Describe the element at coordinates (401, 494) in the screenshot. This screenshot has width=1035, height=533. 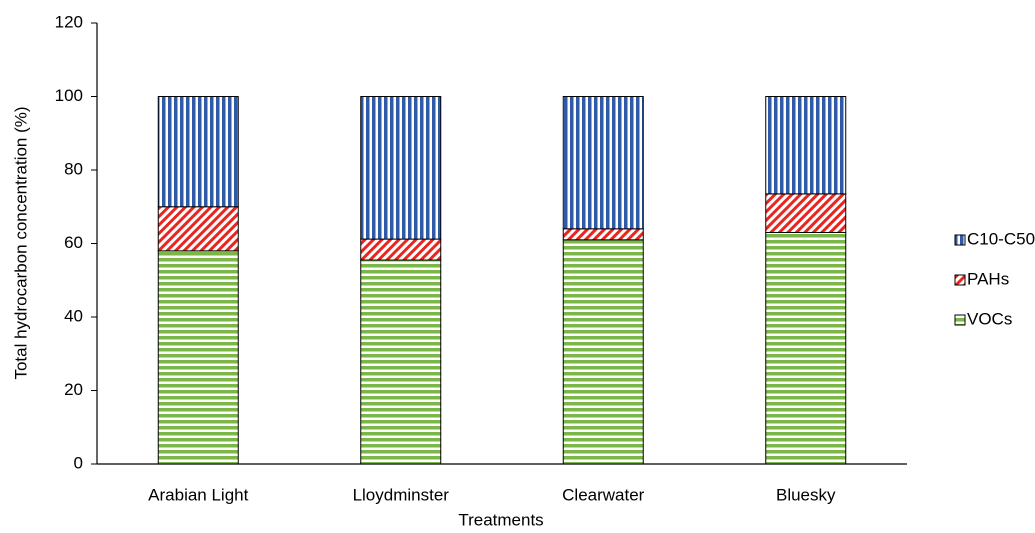
I see `x-tick-label: Lloydminster` at that location.